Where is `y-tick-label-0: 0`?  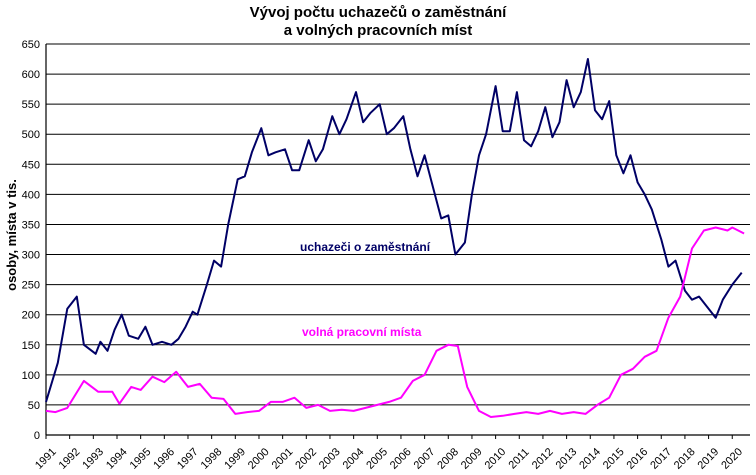
y-tick-label-0: 0 is located at coordinates (37, 436).